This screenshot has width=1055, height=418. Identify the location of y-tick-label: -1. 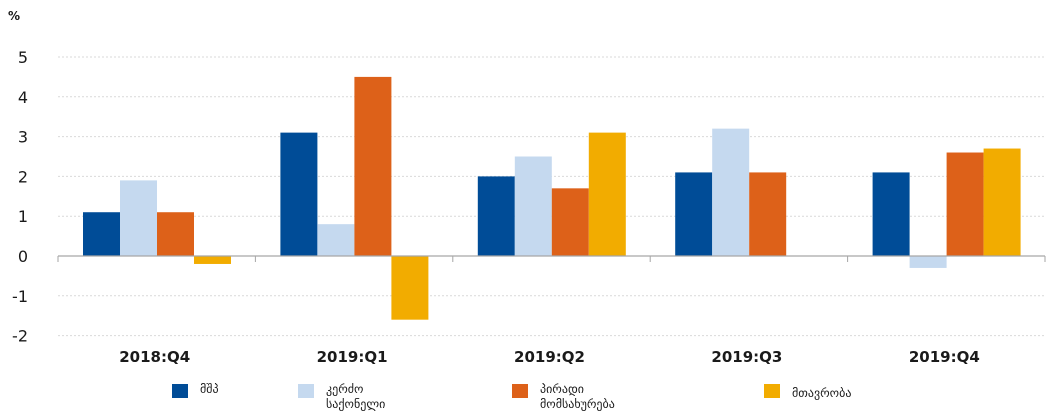
(20, 296).